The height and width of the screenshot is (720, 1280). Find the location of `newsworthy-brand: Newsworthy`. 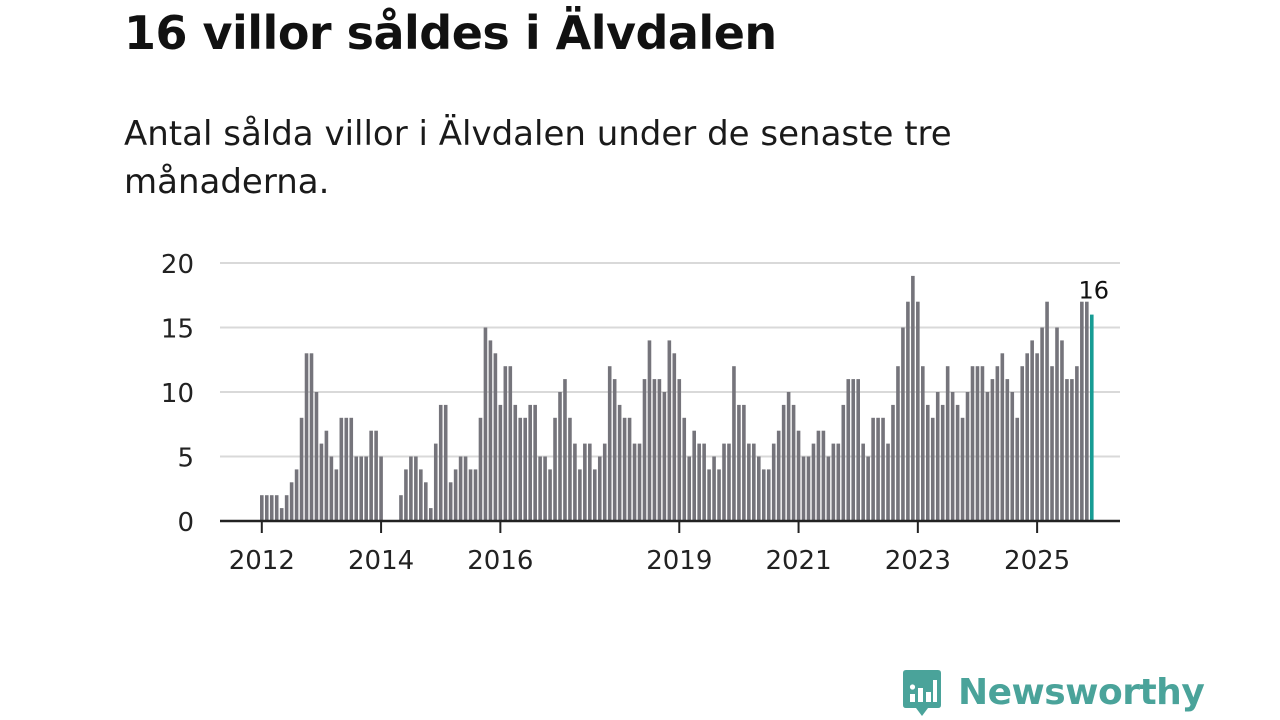

newsworthy-brand: Newsworthy is located at coordinates (1053, 693).